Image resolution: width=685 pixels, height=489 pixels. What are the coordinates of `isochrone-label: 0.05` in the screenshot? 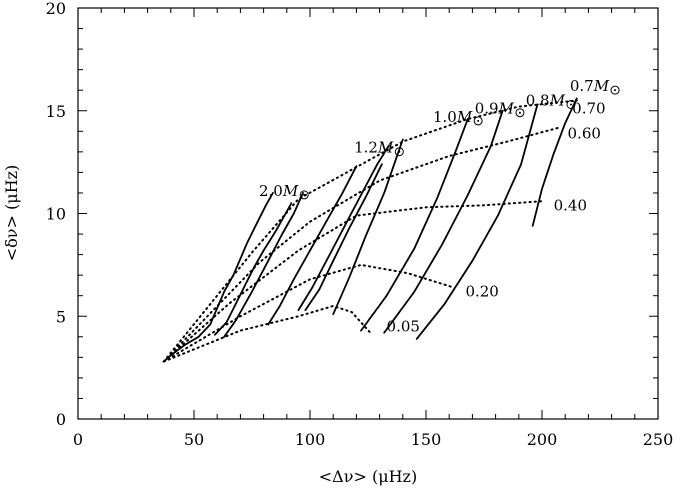 It's located at (403, 327).